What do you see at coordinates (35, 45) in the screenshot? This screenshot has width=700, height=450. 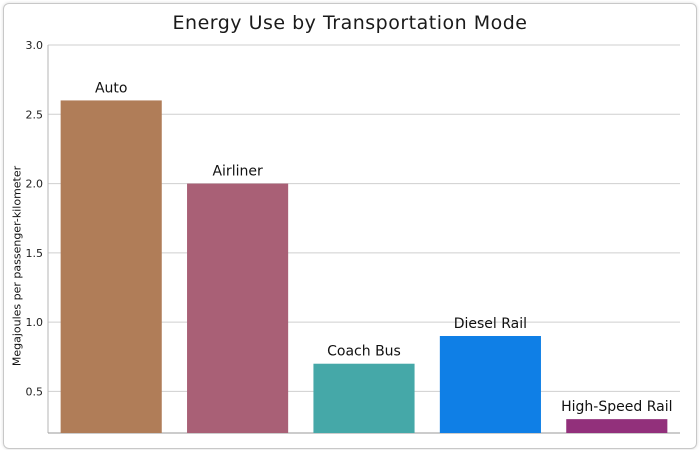 I see `y-tick-label: 3.0` at bounding box center [35, 45].